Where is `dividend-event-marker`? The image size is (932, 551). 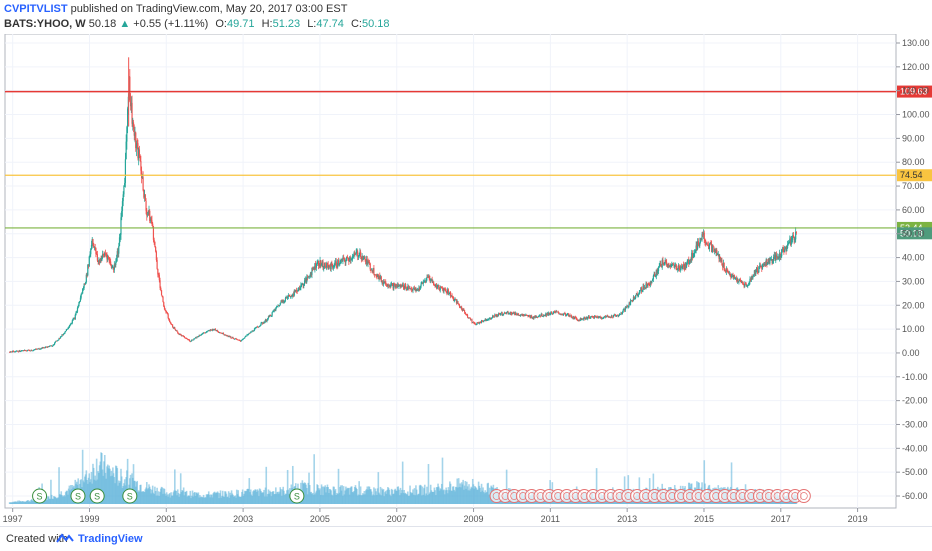 dividend-event-marker is located at coordinates (803, 496).